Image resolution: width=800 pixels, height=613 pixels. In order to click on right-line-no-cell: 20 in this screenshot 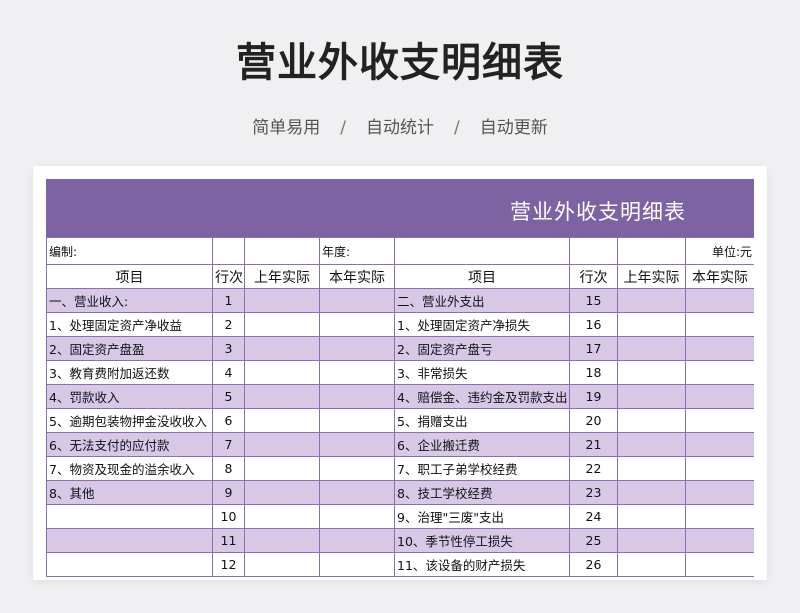, I will do `click(593, 420)`.